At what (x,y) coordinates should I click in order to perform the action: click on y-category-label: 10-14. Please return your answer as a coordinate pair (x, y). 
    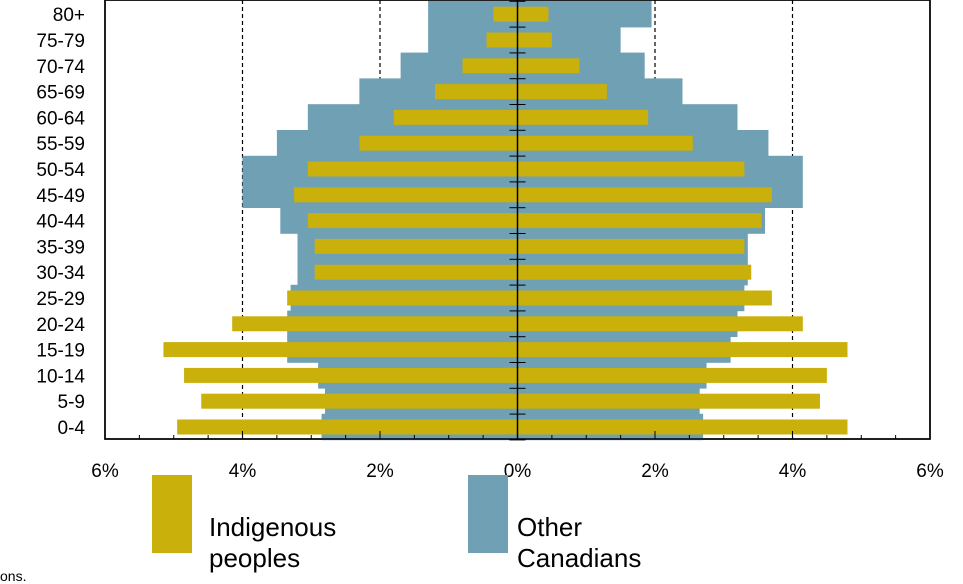
    Looking at the image, I should click on (60, 376).